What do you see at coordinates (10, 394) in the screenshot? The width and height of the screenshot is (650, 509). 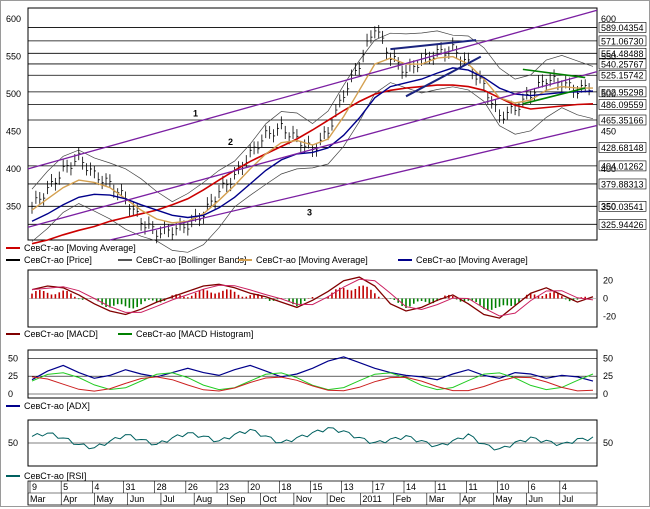 I see `adx-tick-left: 0` at bounding box center [10, 394].